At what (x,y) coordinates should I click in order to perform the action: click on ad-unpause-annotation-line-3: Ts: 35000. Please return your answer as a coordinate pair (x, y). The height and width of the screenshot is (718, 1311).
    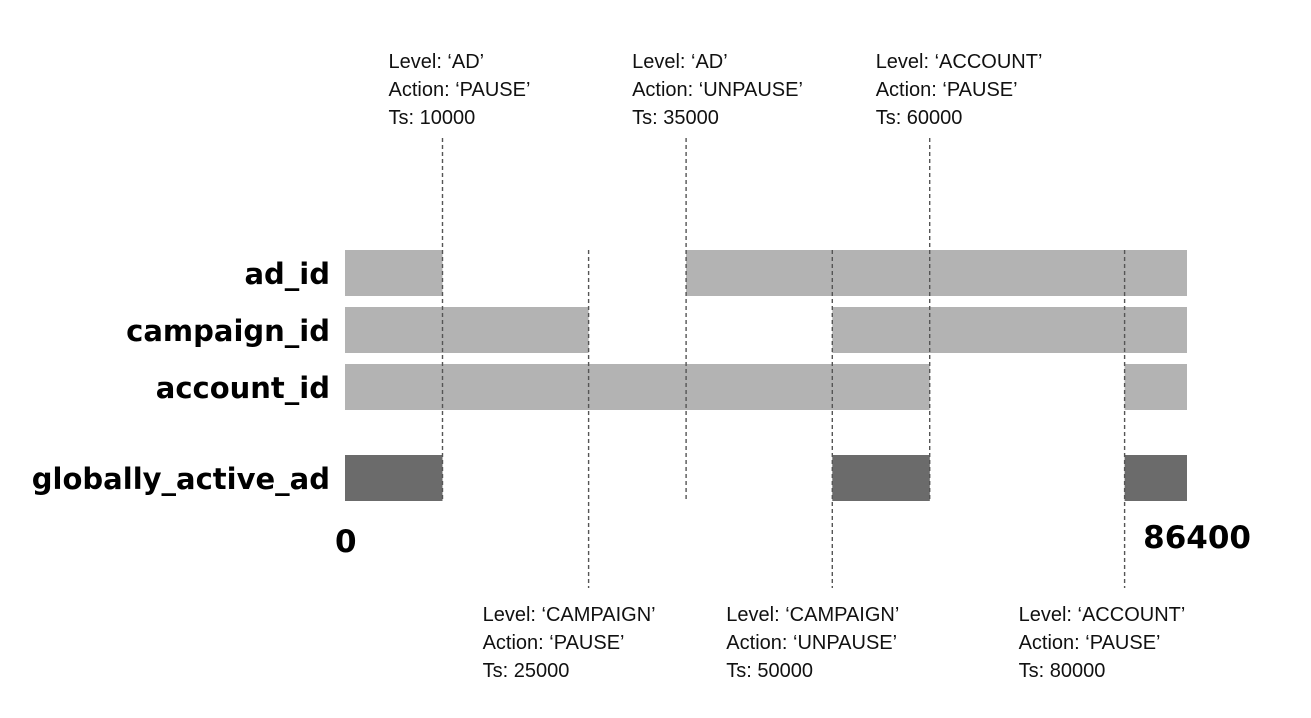
    Looking at the image, I should click on (675, 118).